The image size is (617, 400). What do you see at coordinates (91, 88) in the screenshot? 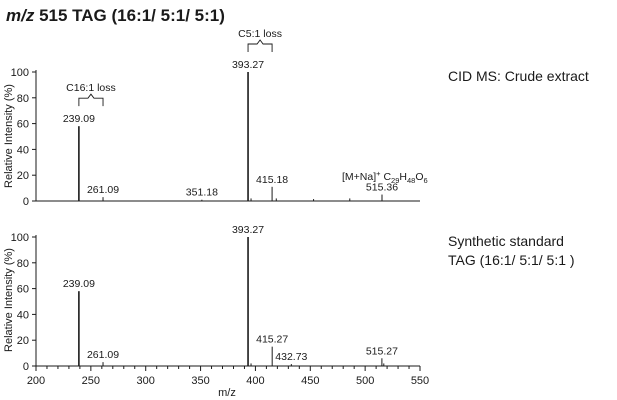
I see `annotation-label: C16:1 loss` at bounding box center [91, 88].